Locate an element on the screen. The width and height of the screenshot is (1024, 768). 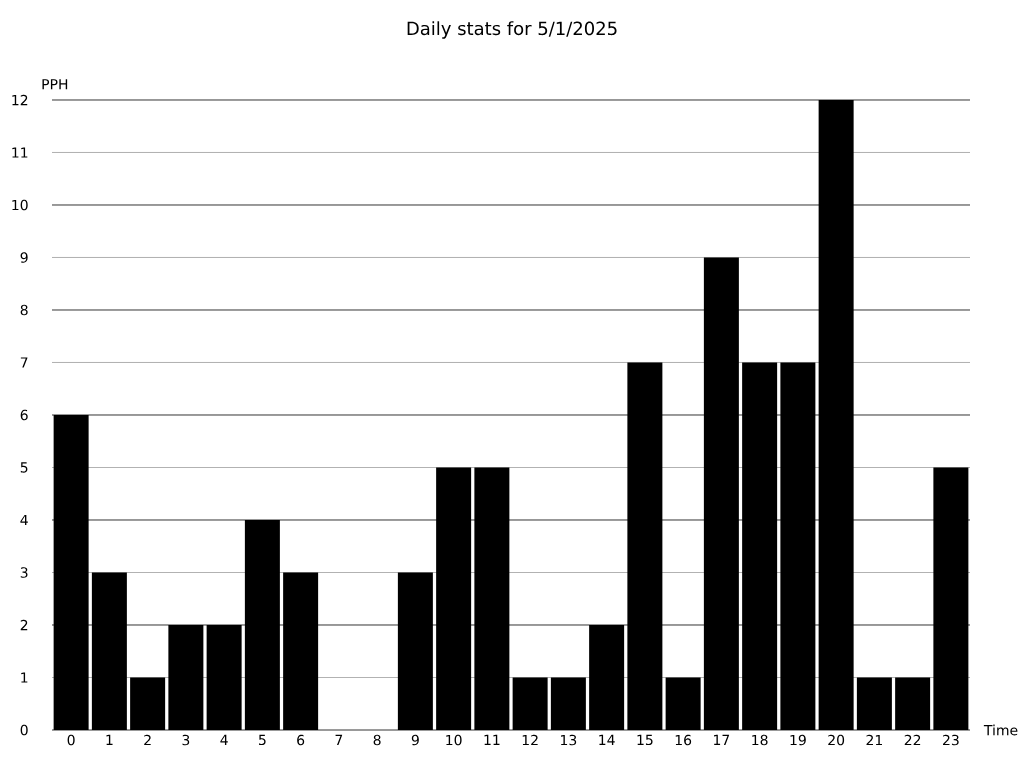
y-tick-label: 5 is located at coordinates (24, 467).